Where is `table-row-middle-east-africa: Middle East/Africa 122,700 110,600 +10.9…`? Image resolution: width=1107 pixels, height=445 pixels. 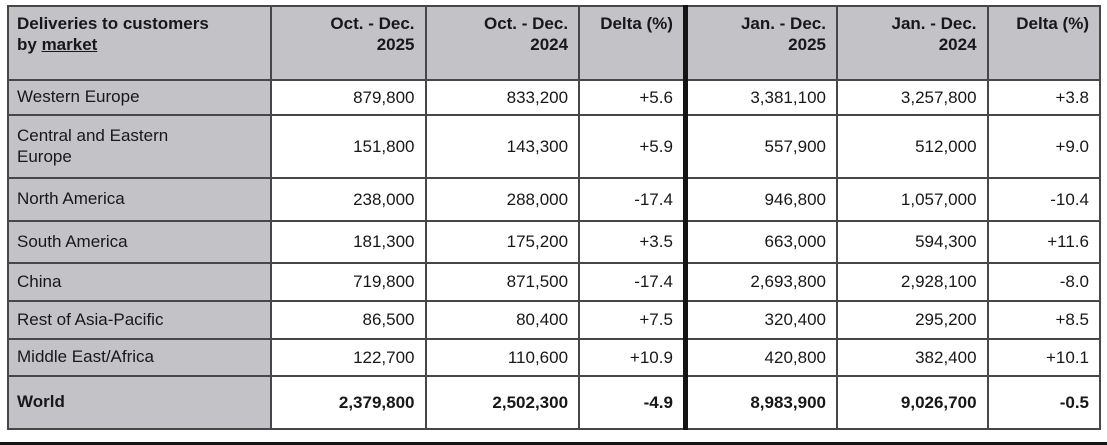
table-row-middle-east-africa: Middle East/Africa 122,700 110,600 +10.9… is located at coordinates (554, 357).